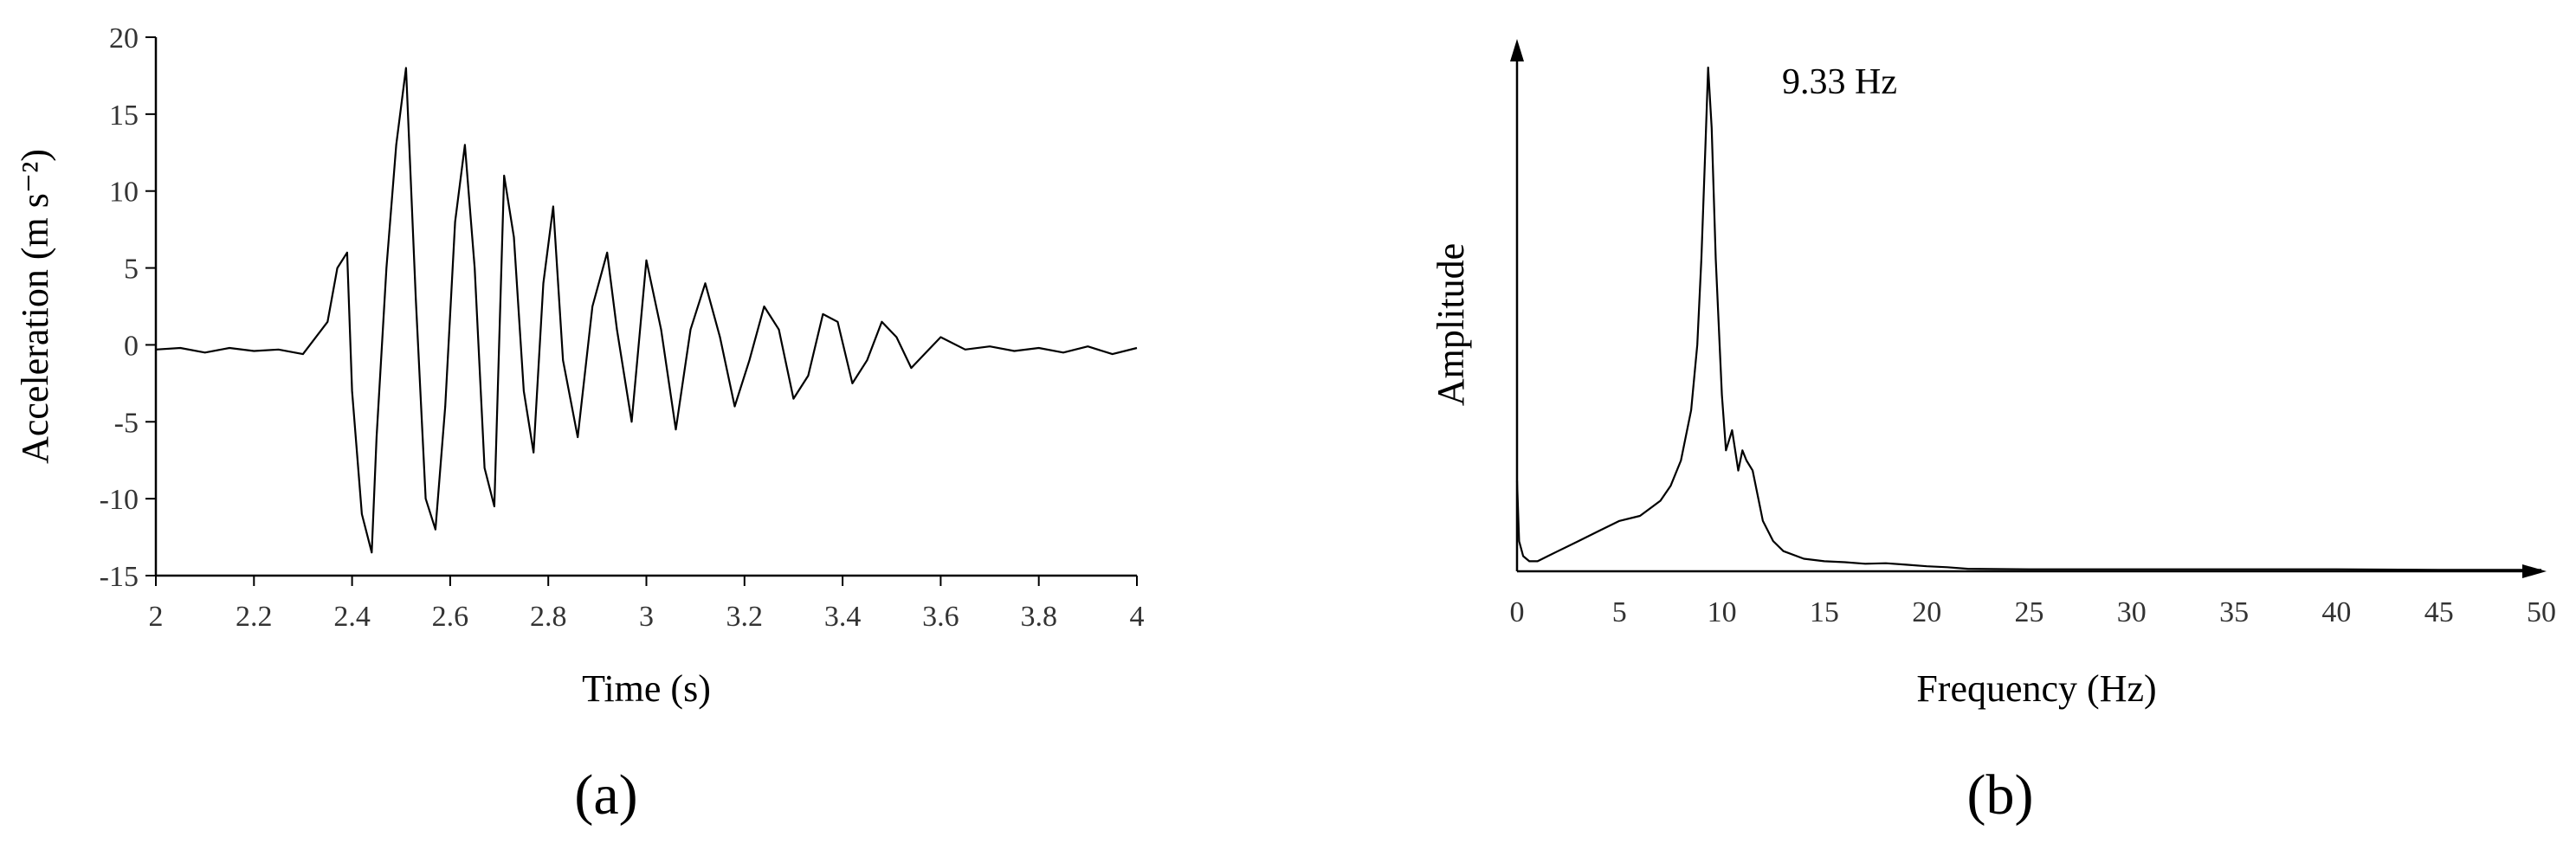 This screenshot has width=2576, height=850. Describe the element at coordinates (124, 116) in the screenshot. I see `y-tick-label: 15` at that location.